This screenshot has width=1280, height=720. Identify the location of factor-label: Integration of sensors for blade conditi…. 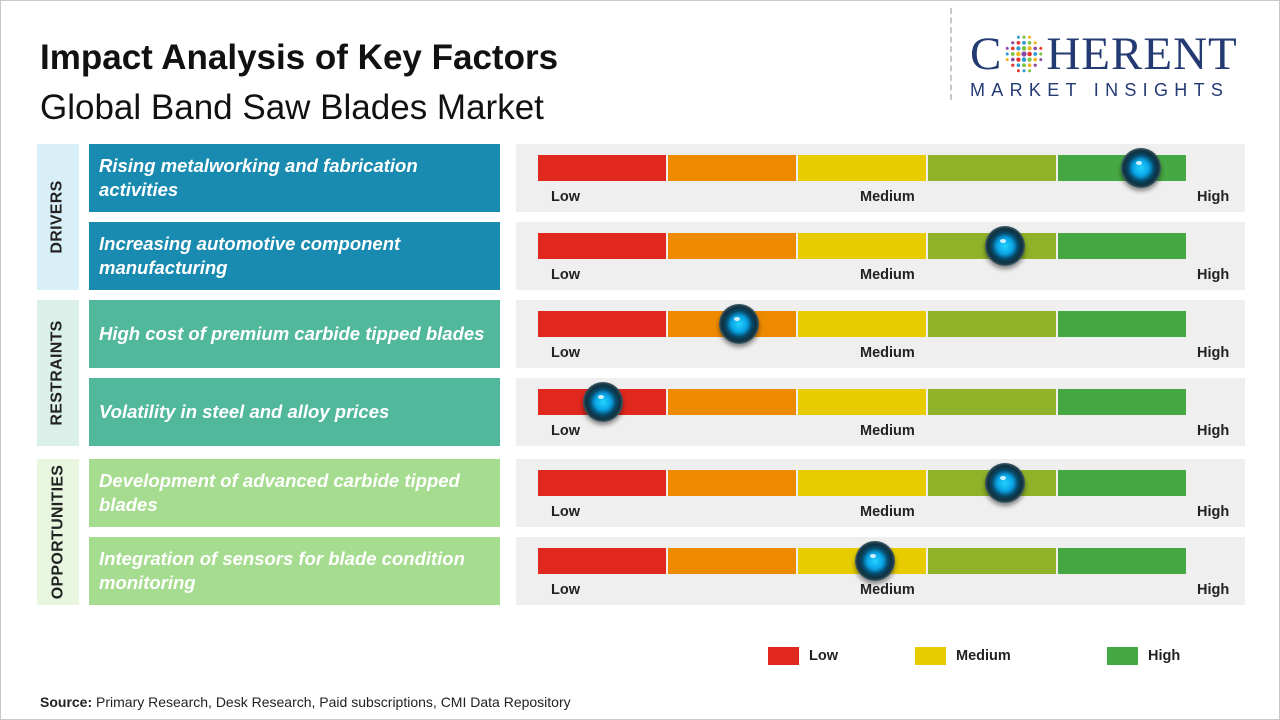
(294, 571).